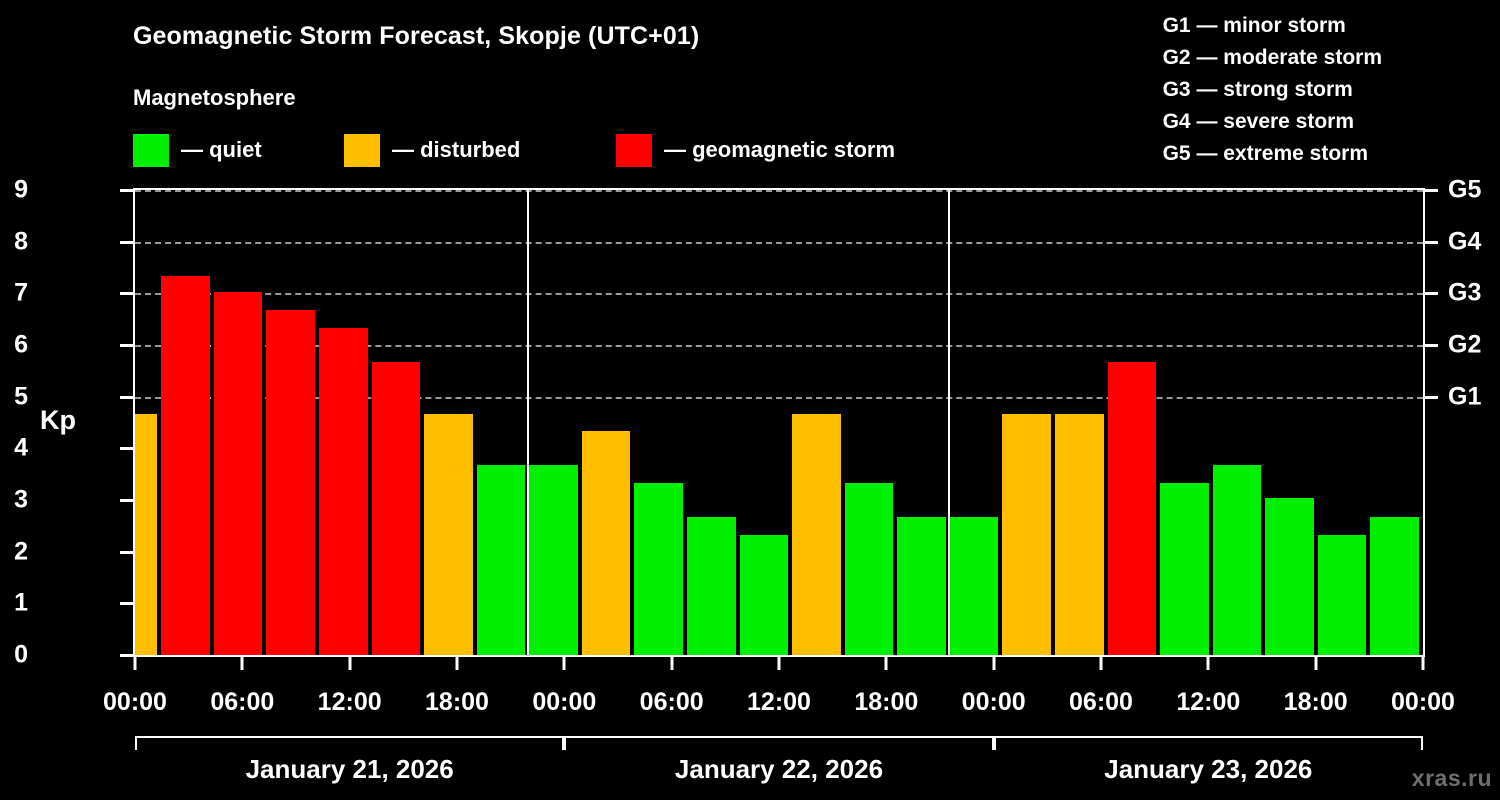 The height and width of the screenshot is (800, 1500). What do you see at coordinates (21, 344) in the screenshot?
I see `y-tick-label-6: 6` at bounding box center [21, 344].